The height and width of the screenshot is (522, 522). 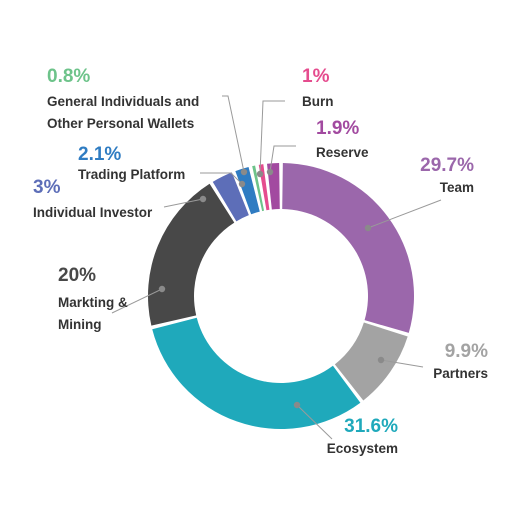 What do you see at coordinates (221, 178) in the screenshot?
I see `leader-line-trading-platform` at bounding box center [221, 178].